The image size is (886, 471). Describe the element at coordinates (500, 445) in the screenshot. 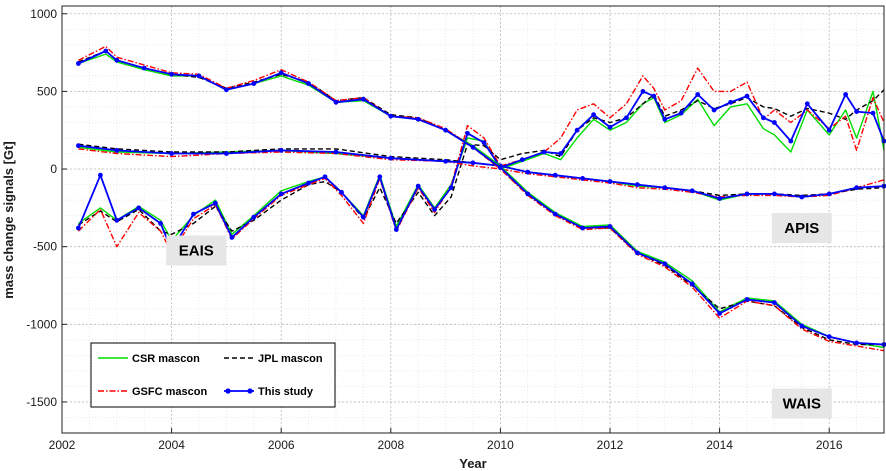

I see `x-tick-label: 2010` at that location.